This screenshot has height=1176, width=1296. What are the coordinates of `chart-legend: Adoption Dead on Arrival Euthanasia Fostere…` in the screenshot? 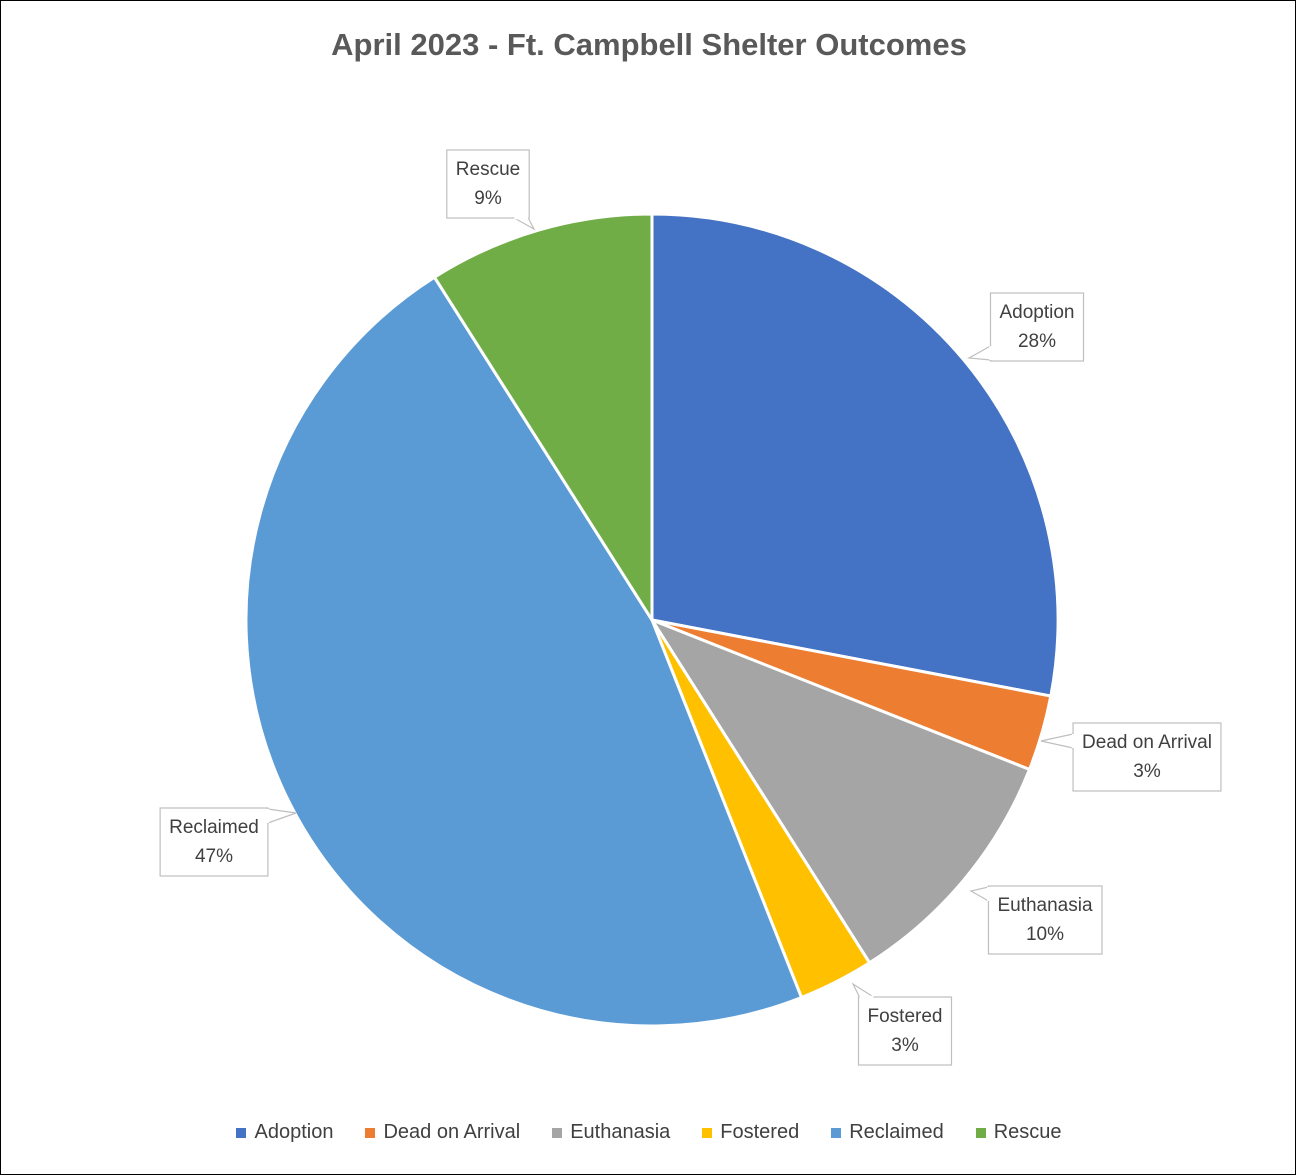 It's located at (648, 1132).